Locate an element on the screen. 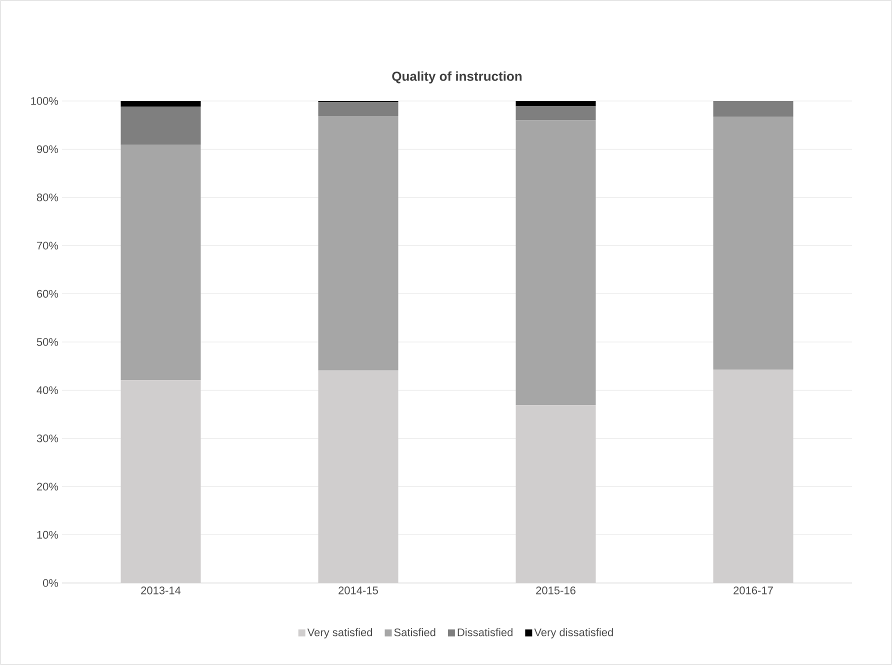  y-tick-label: 100% is located at coordinates (44, 101).